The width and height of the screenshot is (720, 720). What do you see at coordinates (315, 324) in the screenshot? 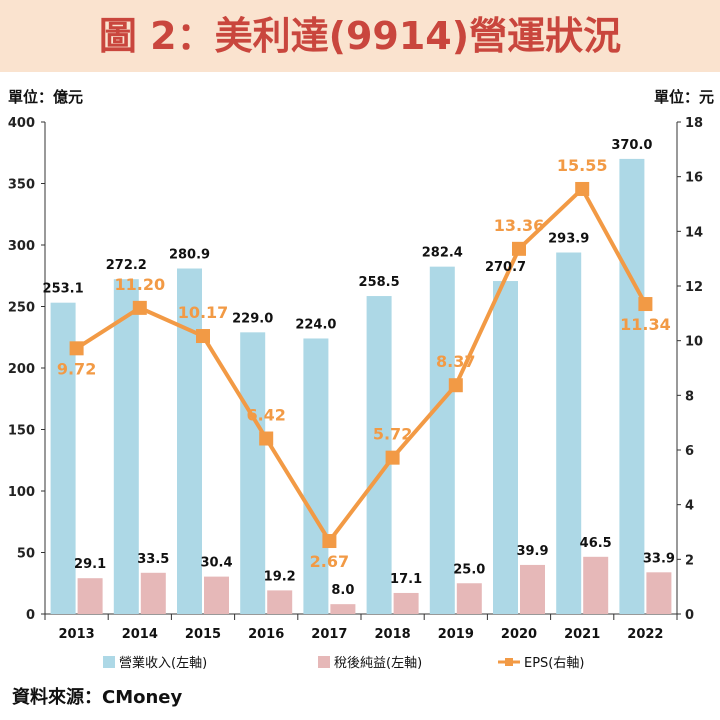
I see `revenue-value-label: 224.0` at bounding box center [315, 324].